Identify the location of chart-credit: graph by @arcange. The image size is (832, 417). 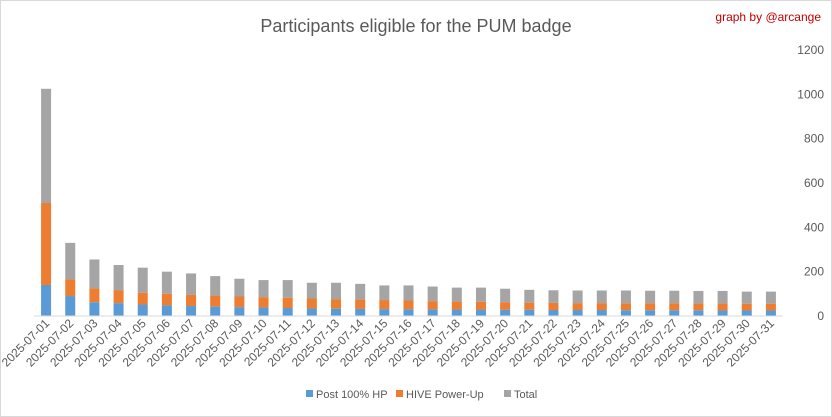
(768, 17).